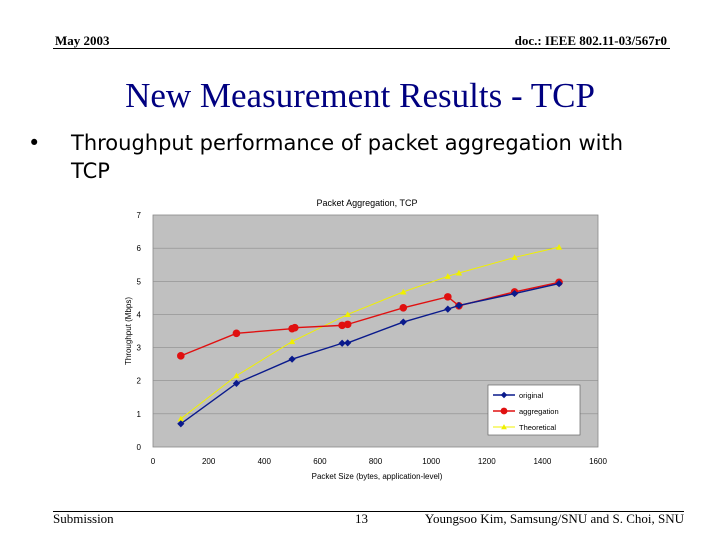  What do you see at coordinates (487, 461) in the screenshot?
I see `x-tick-1200: 1200` at bounding box center [487, 461].